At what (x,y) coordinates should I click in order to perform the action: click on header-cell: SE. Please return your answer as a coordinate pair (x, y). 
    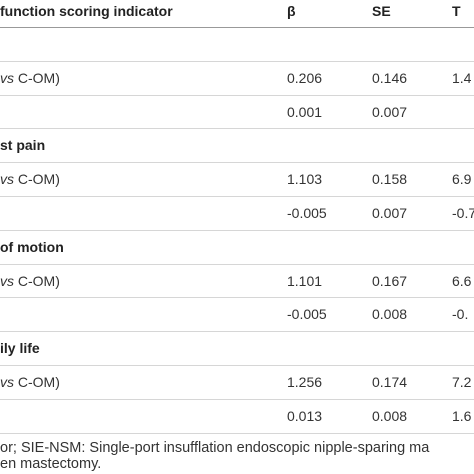
    Looking at the image, I should click on (381, 11).